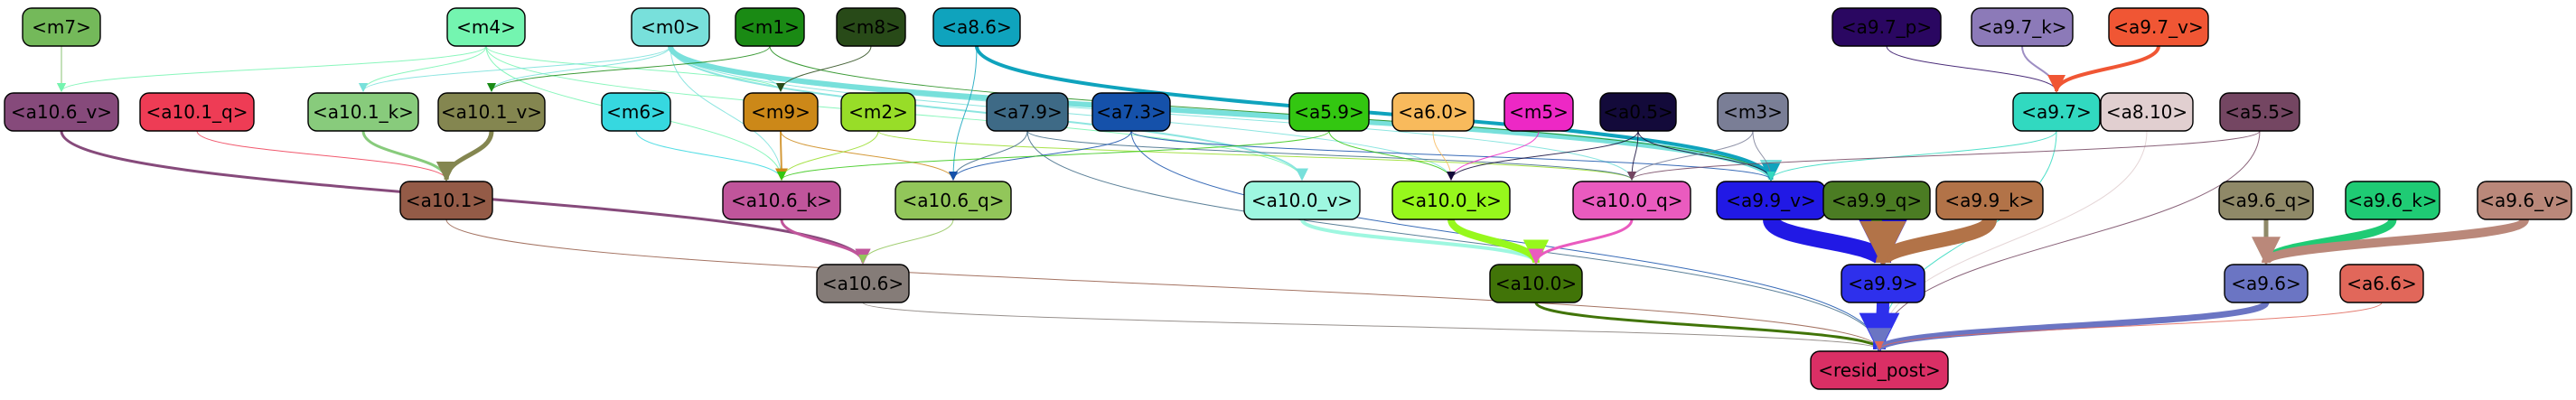 The width and height of the screenshot is (2576, 400). Describe the element at coordinates (2524, 200) in the screenshot. I see `node-a9-6-v: <a9.6_v>` at that location.